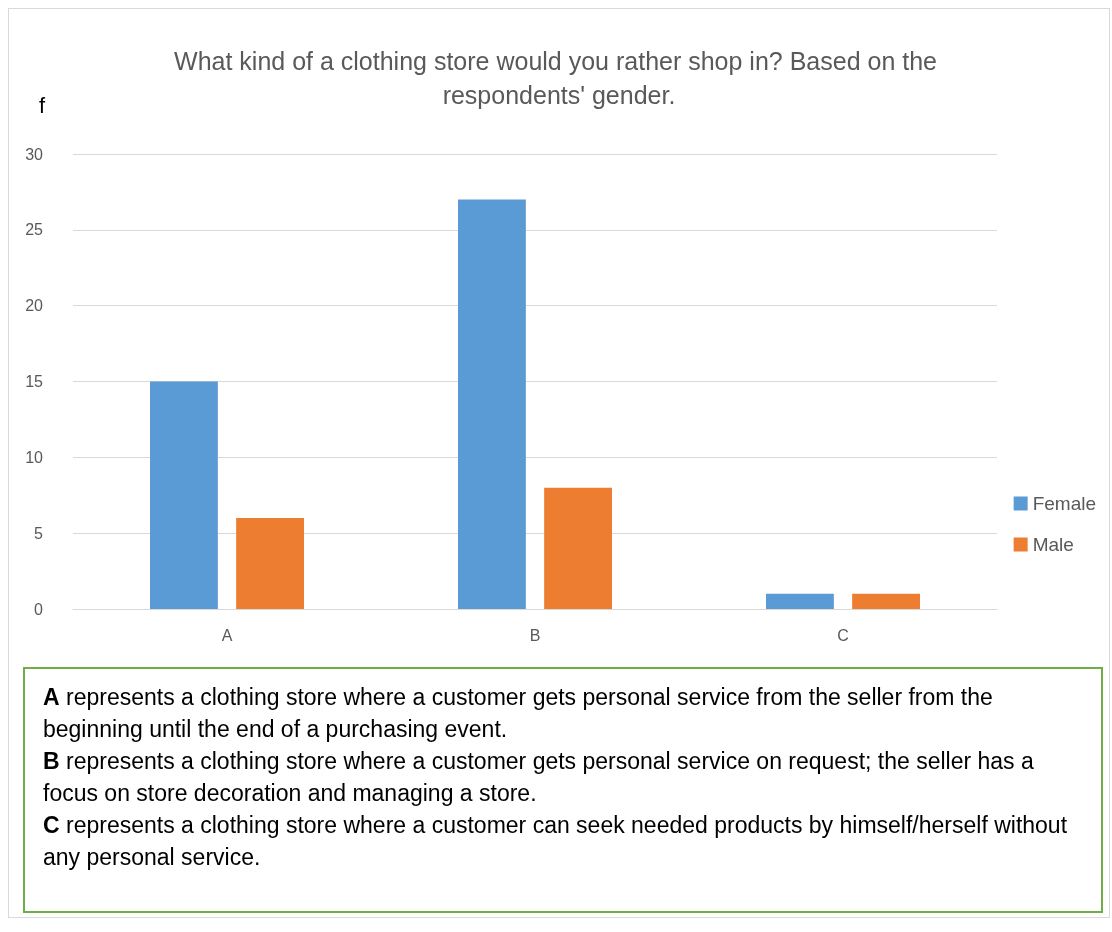 The height and width of the screenshot is (932, 1112). Describe the element at coordinates (1053, 544) in the screenshot. I see `legend-label: Male` at that location.